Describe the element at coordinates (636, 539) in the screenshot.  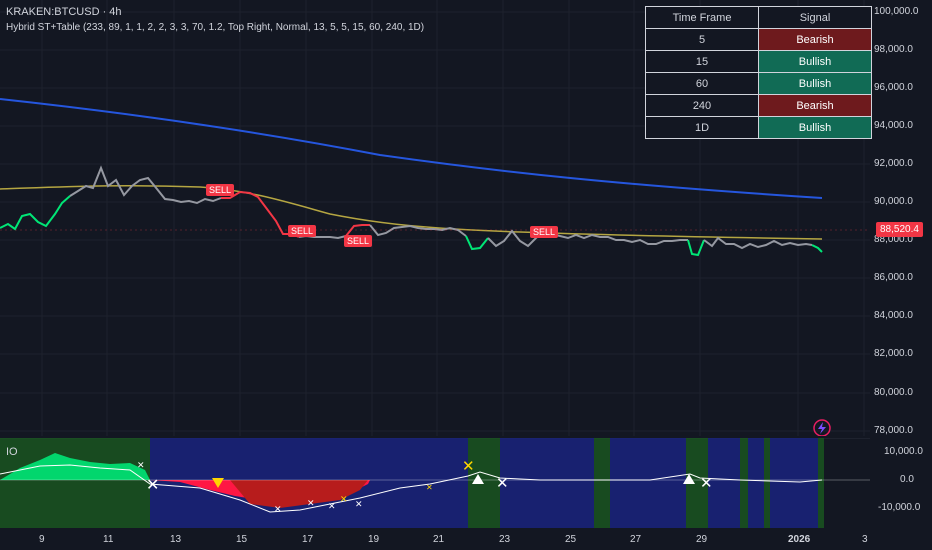
I see `time-axis-label: 27` at that location.